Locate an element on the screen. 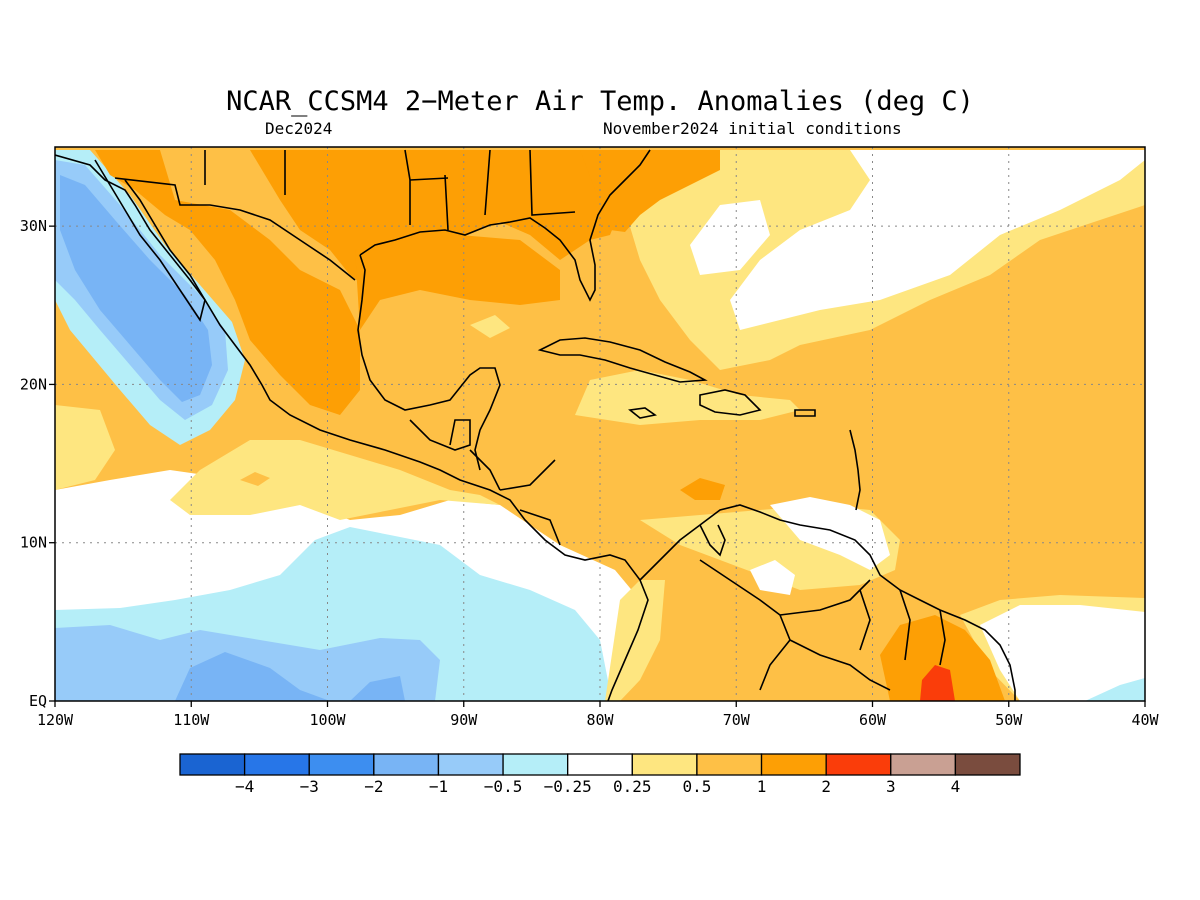 The image size is (1200, 900). coastline-south-america is located at coordinates (827, 602).